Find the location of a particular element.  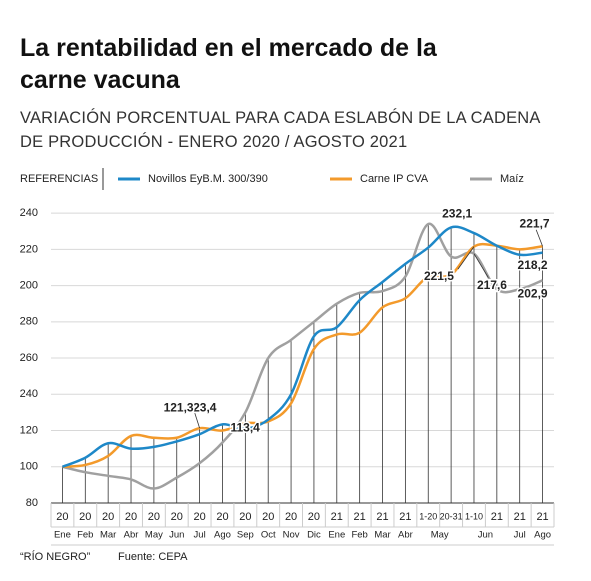

x-month-label: Sep is located at coordinates (245, 535).